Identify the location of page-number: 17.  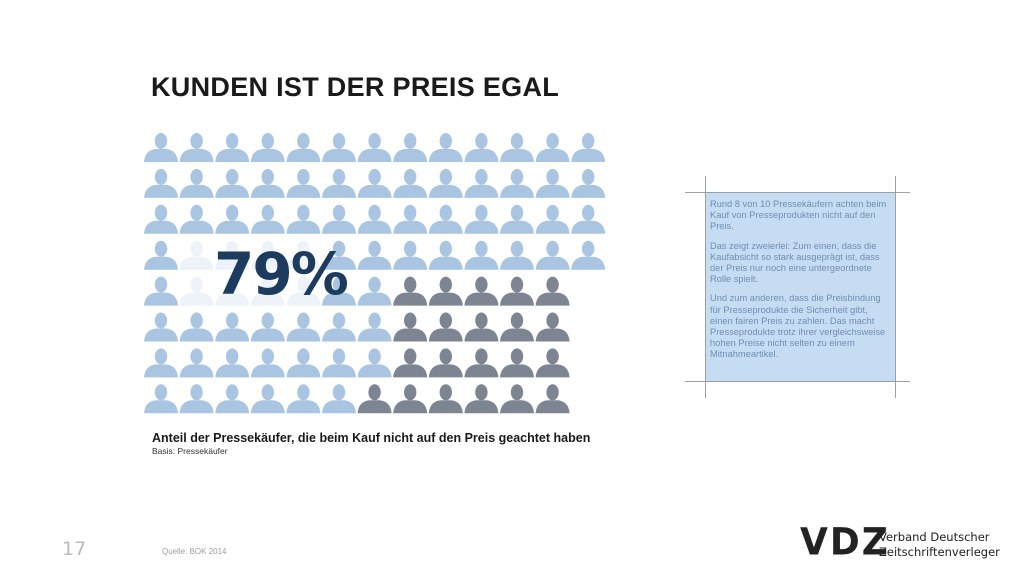
(74, 549).